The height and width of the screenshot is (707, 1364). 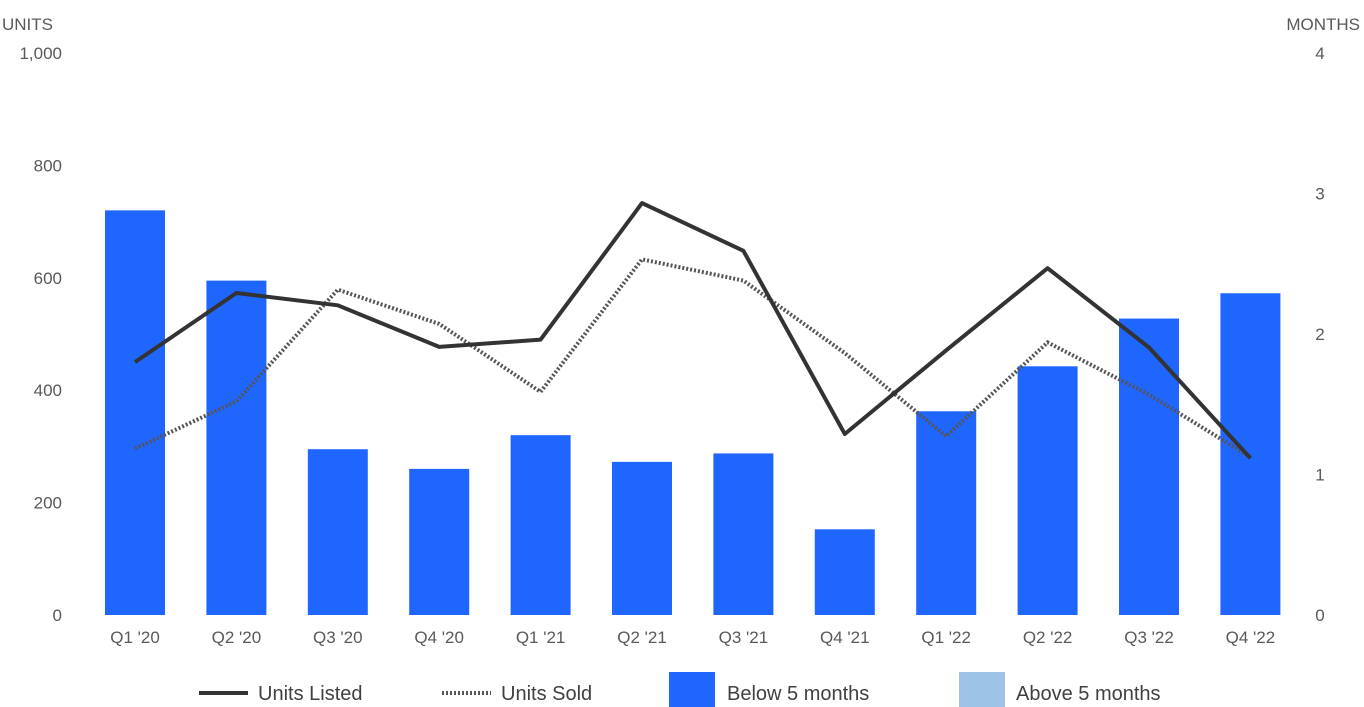 I want to click on category-label: Q1 '22, so click(x=946, y=637).